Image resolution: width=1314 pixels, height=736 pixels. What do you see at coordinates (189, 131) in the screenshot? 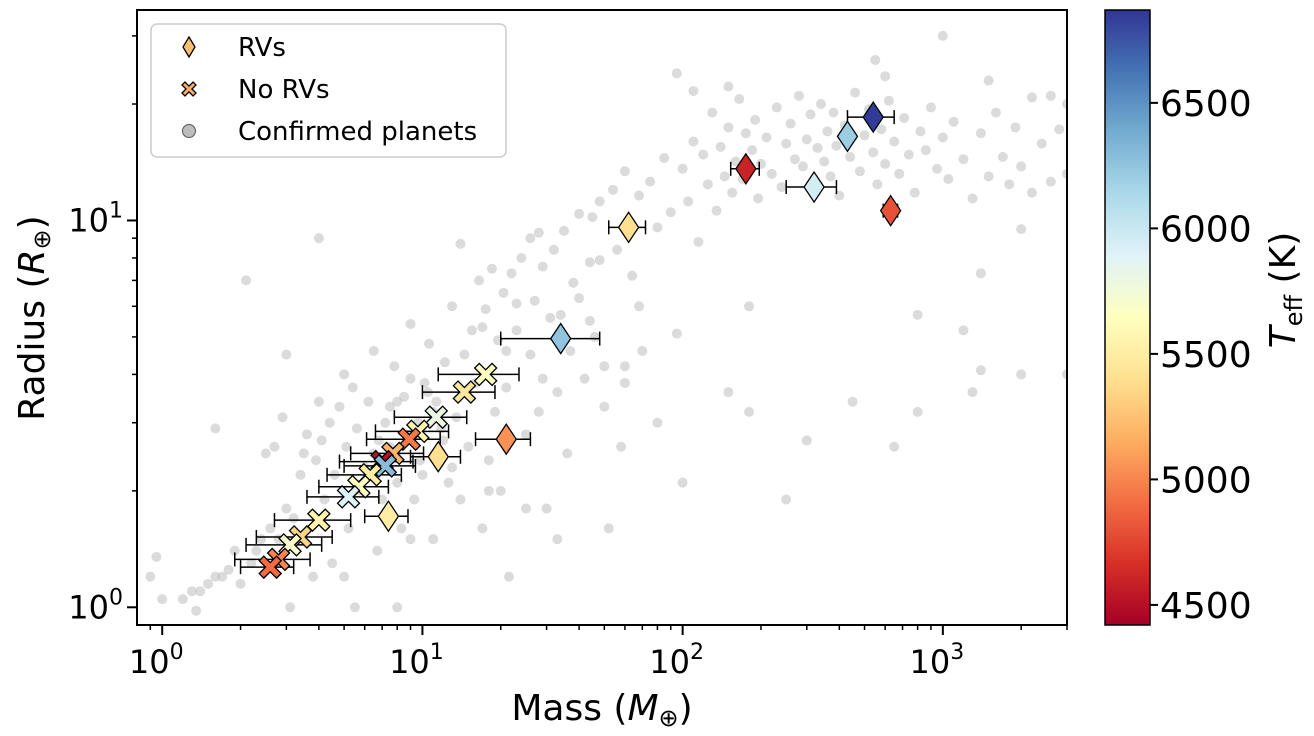
I see `legend-circle-icon` at bounding box center [189, 131].